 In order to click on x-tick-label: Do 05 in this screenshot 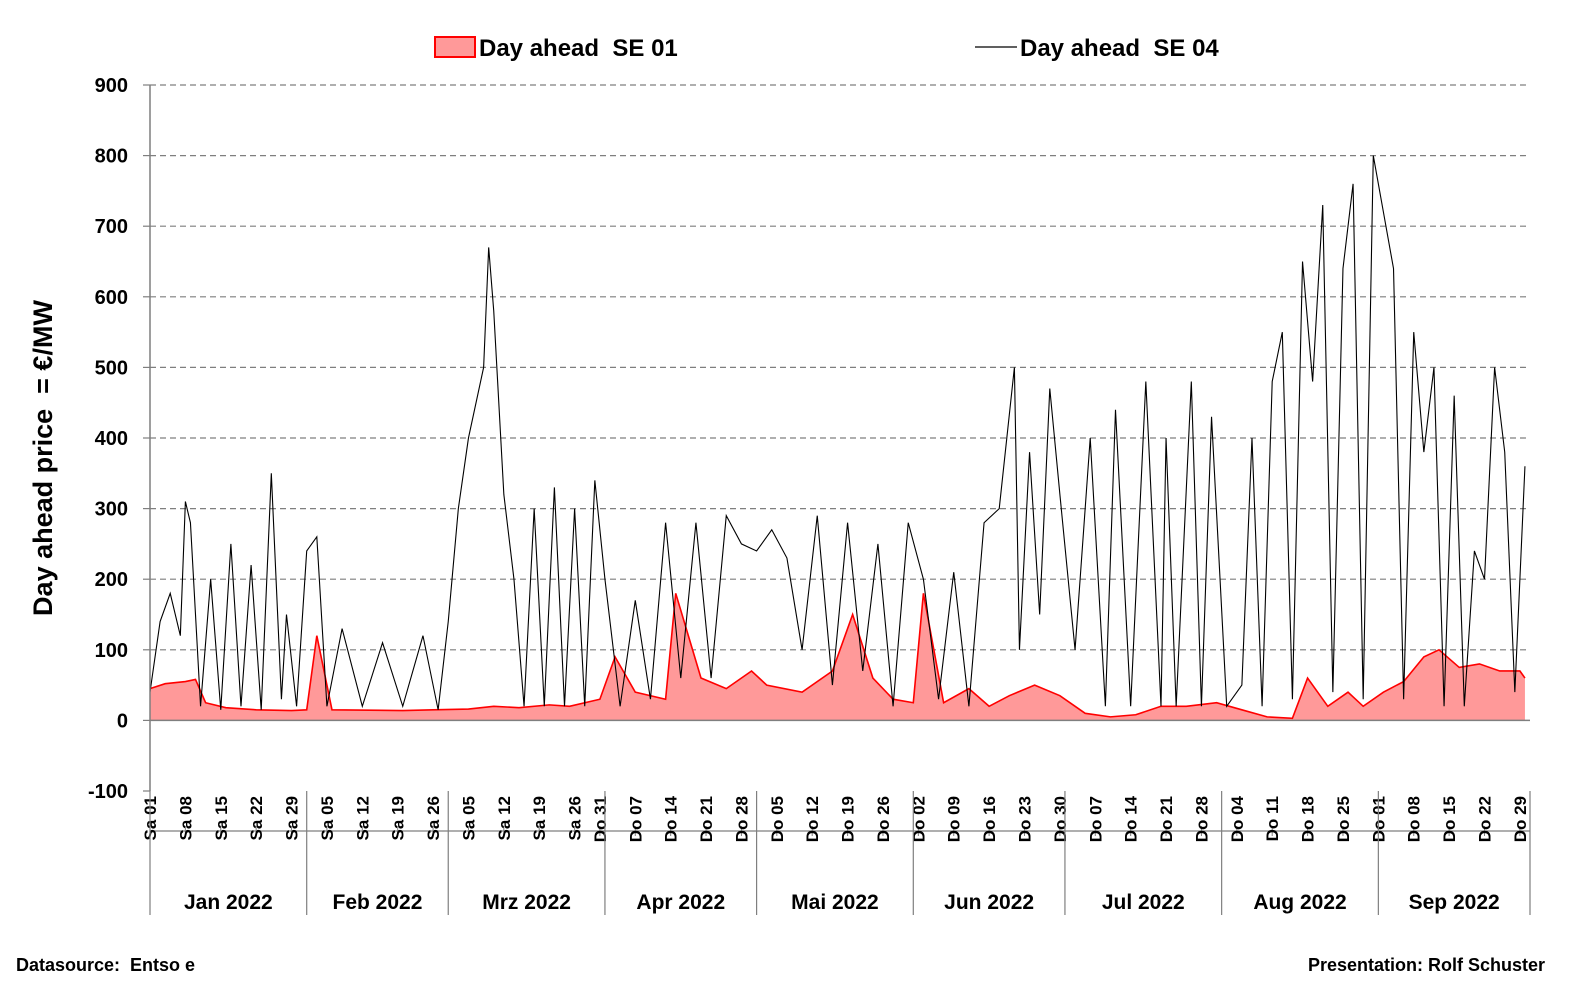, I will do `click(777, 819)`.